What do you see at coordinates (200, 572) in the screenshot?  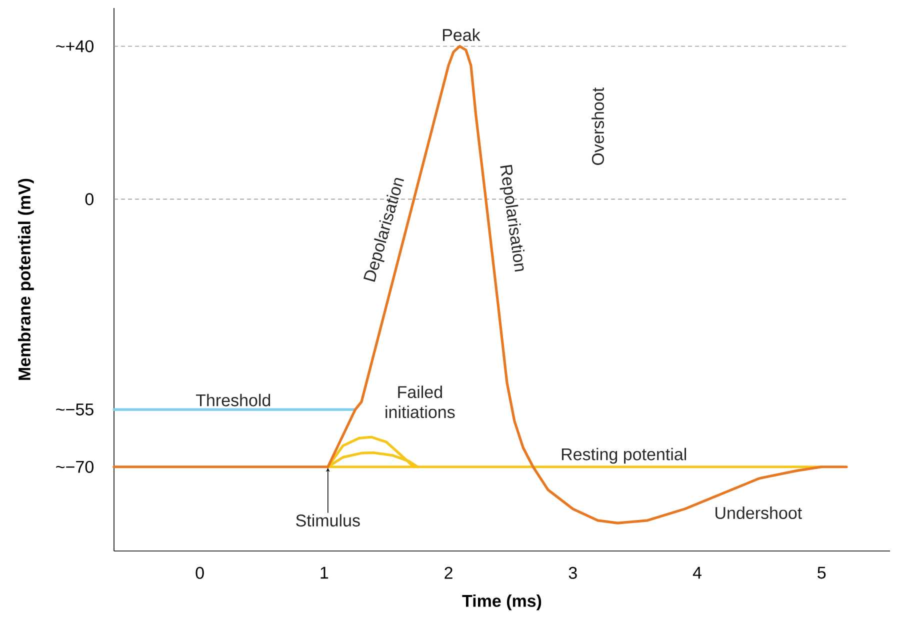 I see `x-tick-label: 0` at bounding box center [200, 572].